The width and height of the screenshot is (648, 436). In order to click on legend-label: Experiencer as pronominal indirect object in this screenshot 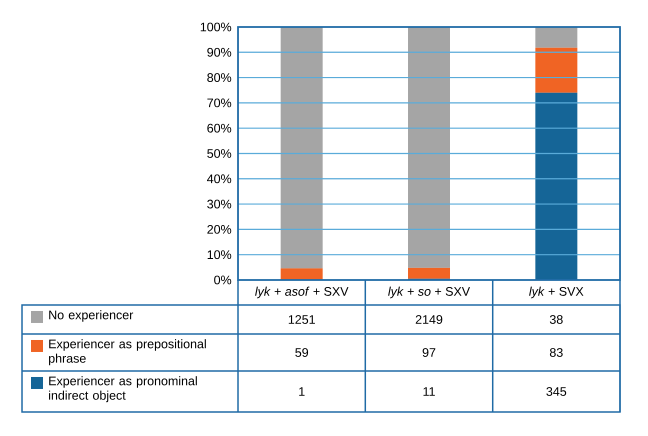, I will do `click(123, 389)`.